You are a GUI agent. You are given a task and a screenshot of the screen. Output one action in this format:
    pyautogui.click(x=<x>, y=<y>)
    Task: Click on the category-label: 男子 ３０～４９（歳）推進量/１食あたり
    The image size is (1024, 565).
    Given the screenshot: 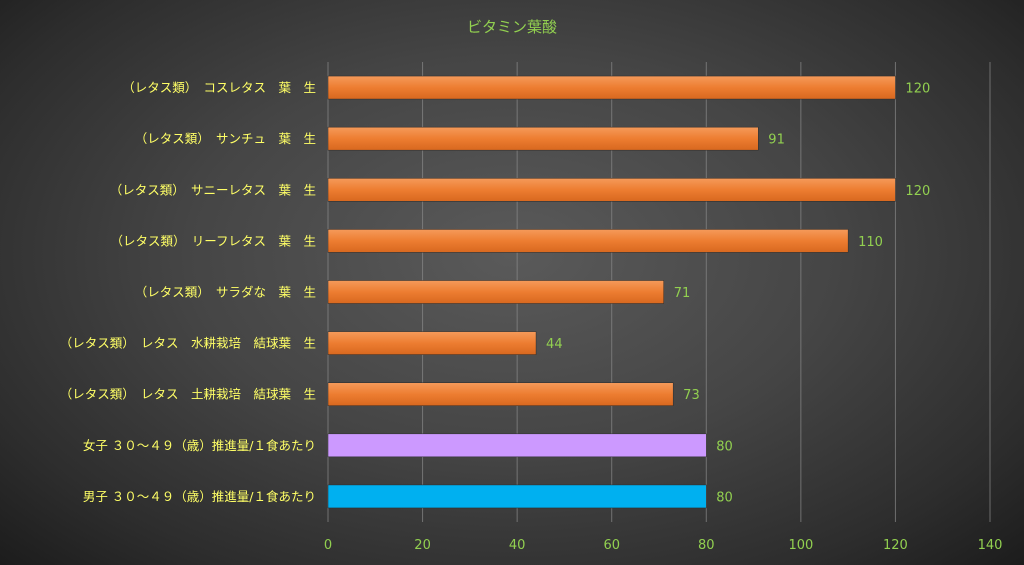 What is the action you would take?
    pyautogui.click(x=199, y=496)
    